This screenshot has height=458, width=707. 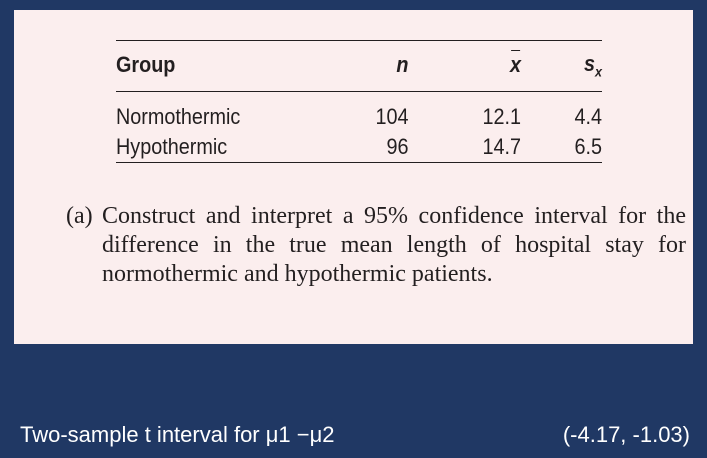 What do you see at coordinates (178, 117) in the screenshot?
I see `cell-group: Normothermic` at bounding box center [178, 117].